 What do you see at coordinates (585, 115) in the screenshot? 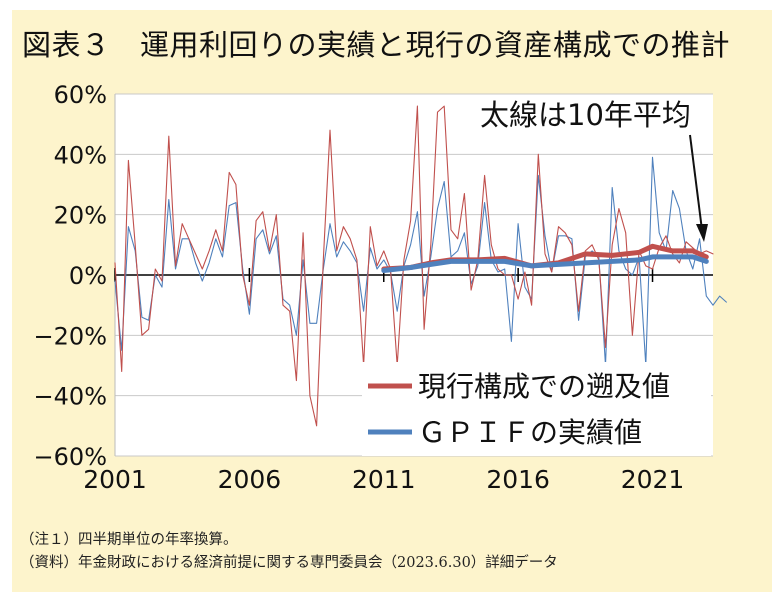
I see `annotation-text: 太線は10年平均` at bounding box center [585, 115].